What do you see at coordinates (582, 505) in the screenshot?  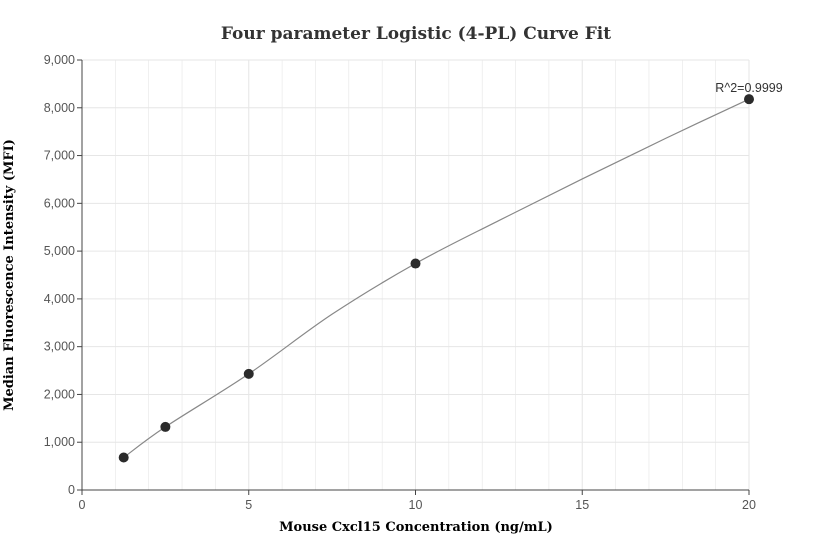 I see `x-tick-label: 15` at bounding box center [582, 505].